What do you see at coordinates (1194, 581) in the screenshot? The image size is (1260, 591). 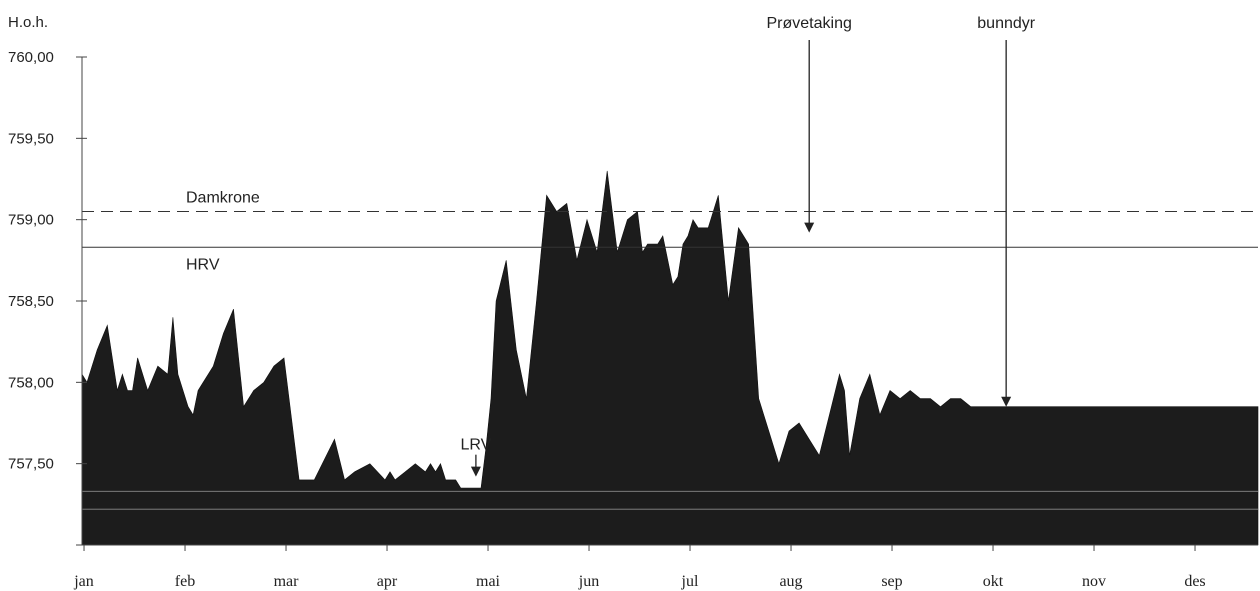 I see `x-tick-label: des` at bounding box center [1194, 581].